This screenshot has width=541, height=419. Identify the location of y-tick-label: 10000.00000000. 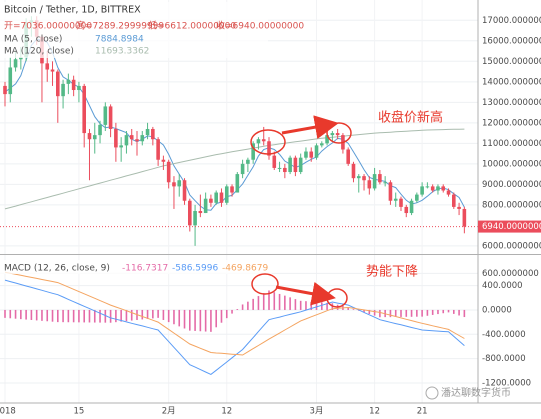
(511, 164).